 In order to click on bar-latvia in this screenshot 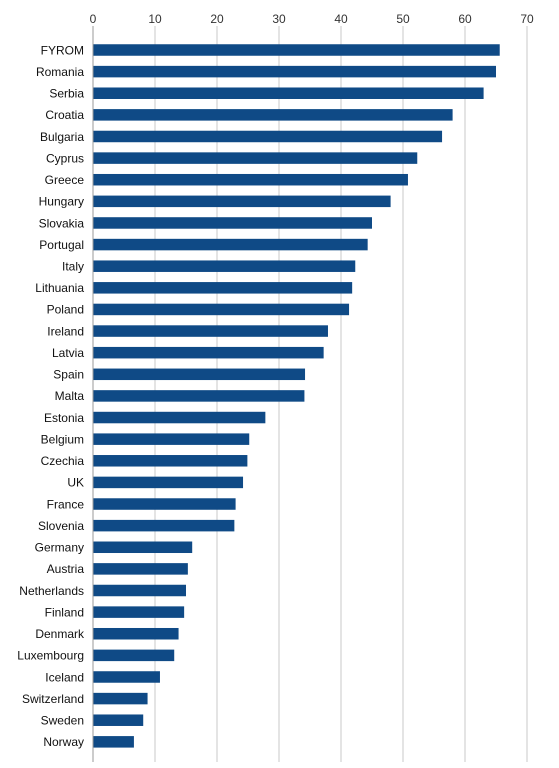, I will do `click(208, 352)`.